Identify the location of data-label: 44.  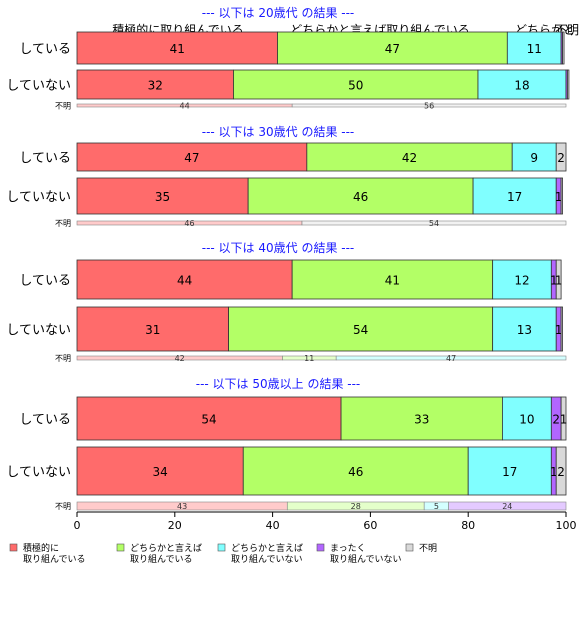
(184, 281).